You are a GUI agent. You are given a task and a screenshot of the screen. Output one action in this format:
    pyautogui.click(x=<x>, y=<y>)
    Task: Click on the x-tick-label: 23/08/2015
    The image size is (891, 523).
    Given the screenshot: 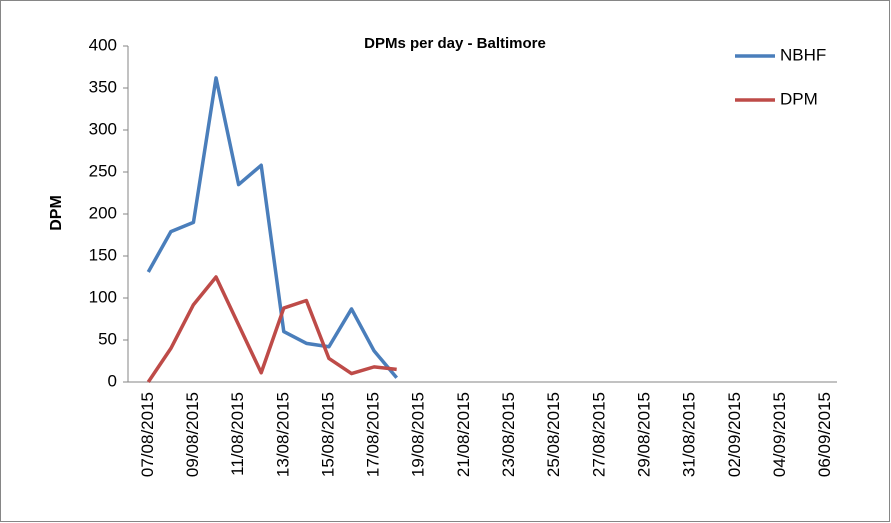 What is the action you would take?
    pyautogui.click(x=508, y=434)
    